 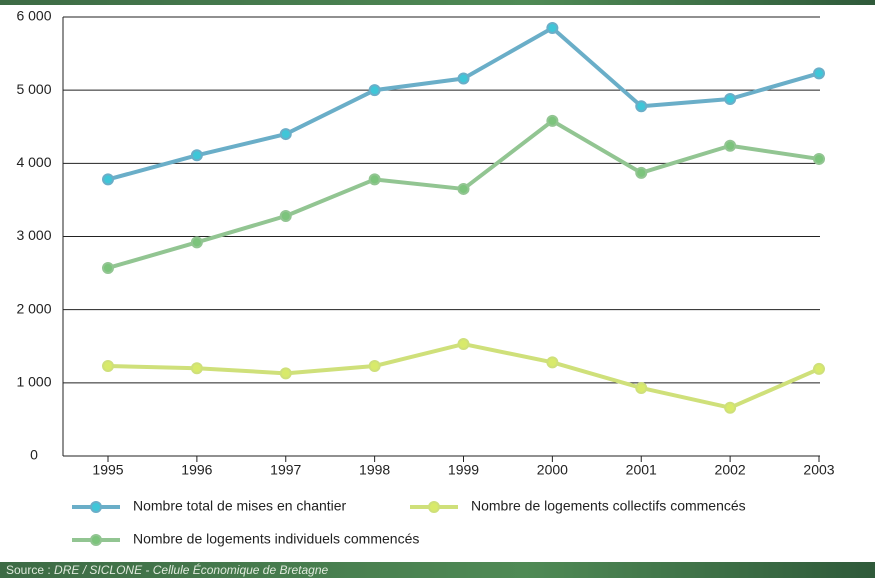 What do you see at coordinates (33, 16) in the screenshot?
I see `y-tick-label: 6 000` at bounding box center [33, 16].